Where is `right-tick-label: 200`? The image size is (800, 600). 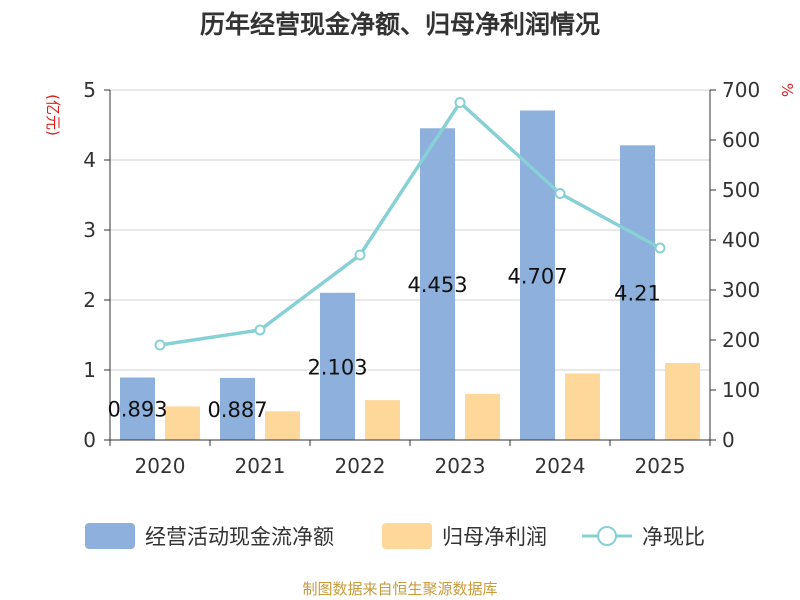 right-tick-label: 200 is located at coordinates (741, 340).